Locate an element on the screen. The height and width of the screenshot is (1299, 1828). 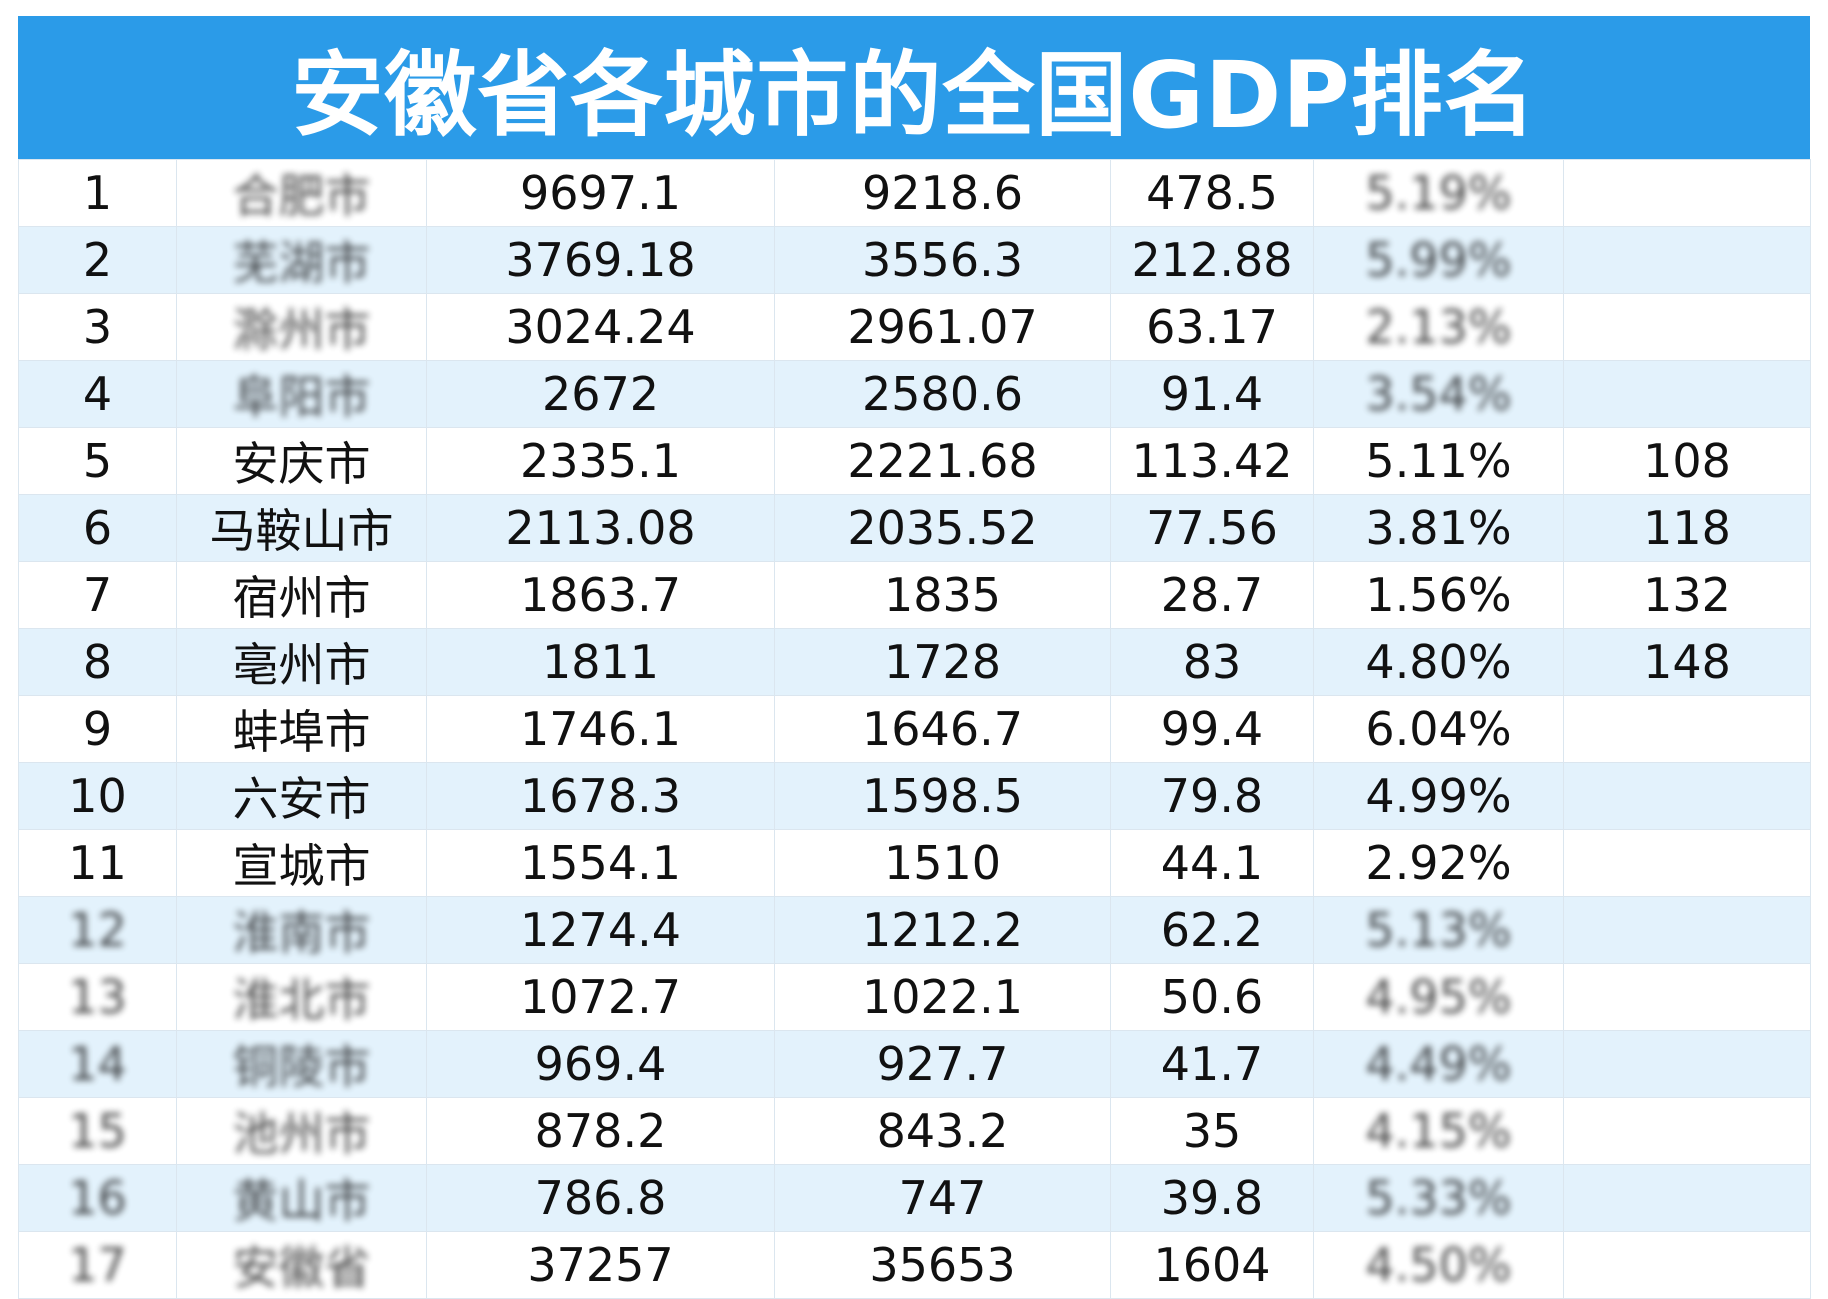
rank-cell: 13 is located at coordinates (97, 997).